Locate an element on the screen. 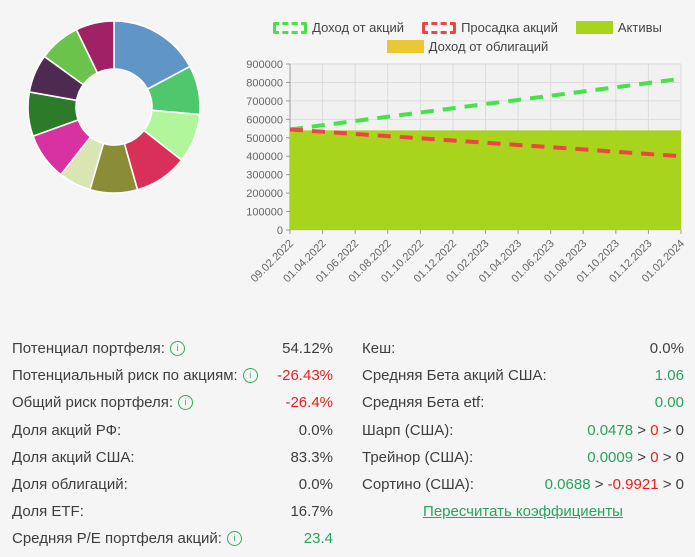  donut-chart is located at coordinates (114, 107).